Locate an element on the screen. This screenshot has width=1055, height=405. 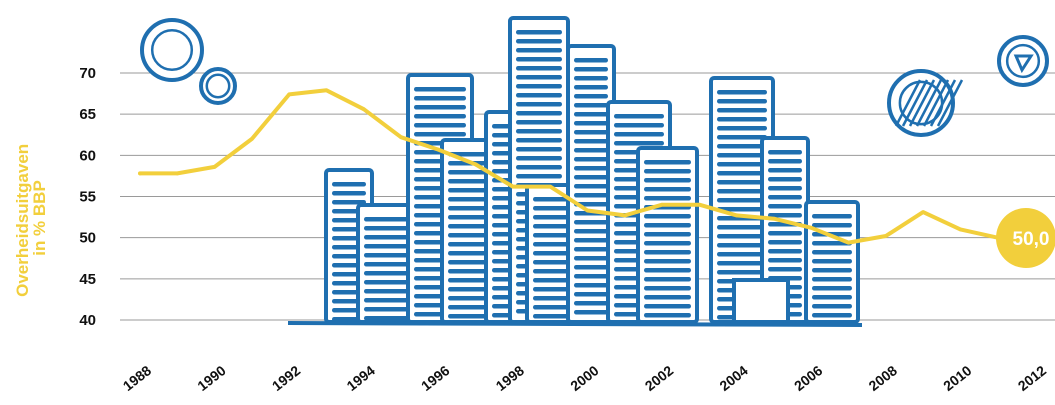
x-tick-label: 2010 is located at coordinates (957, 378).